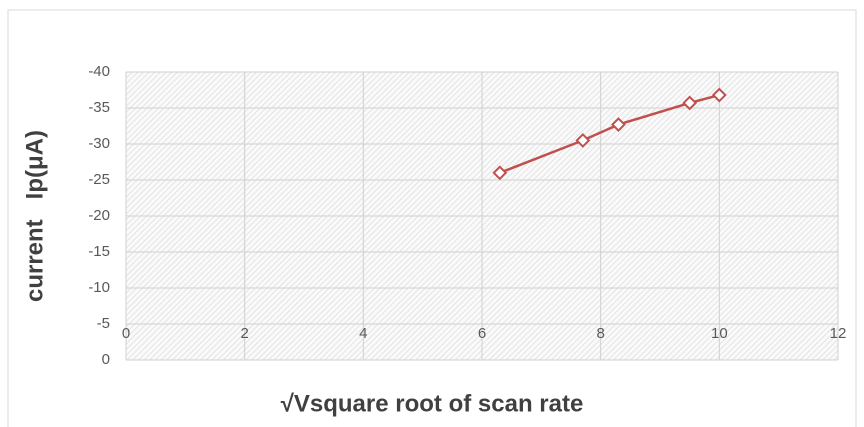 The image size is (864, 427). Describe the element at coordinates (103, 323) in the screenshot. I see `y-tick-label: -5` at that location.